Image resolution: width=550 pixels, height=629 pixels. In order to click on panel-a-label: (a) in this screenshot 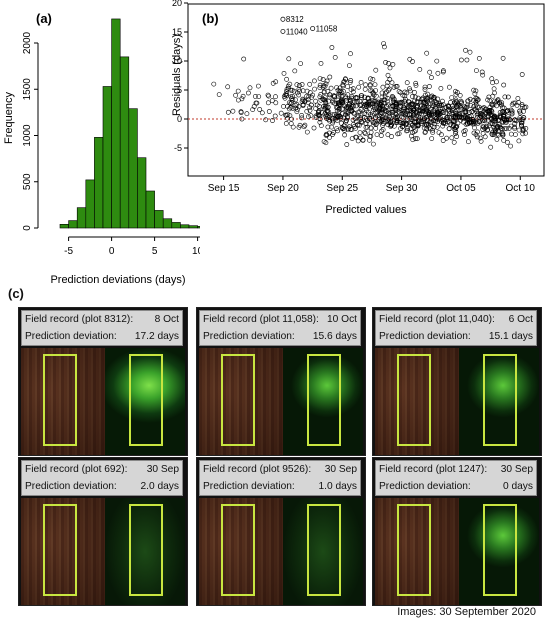, I will do `click(44, 18)`.